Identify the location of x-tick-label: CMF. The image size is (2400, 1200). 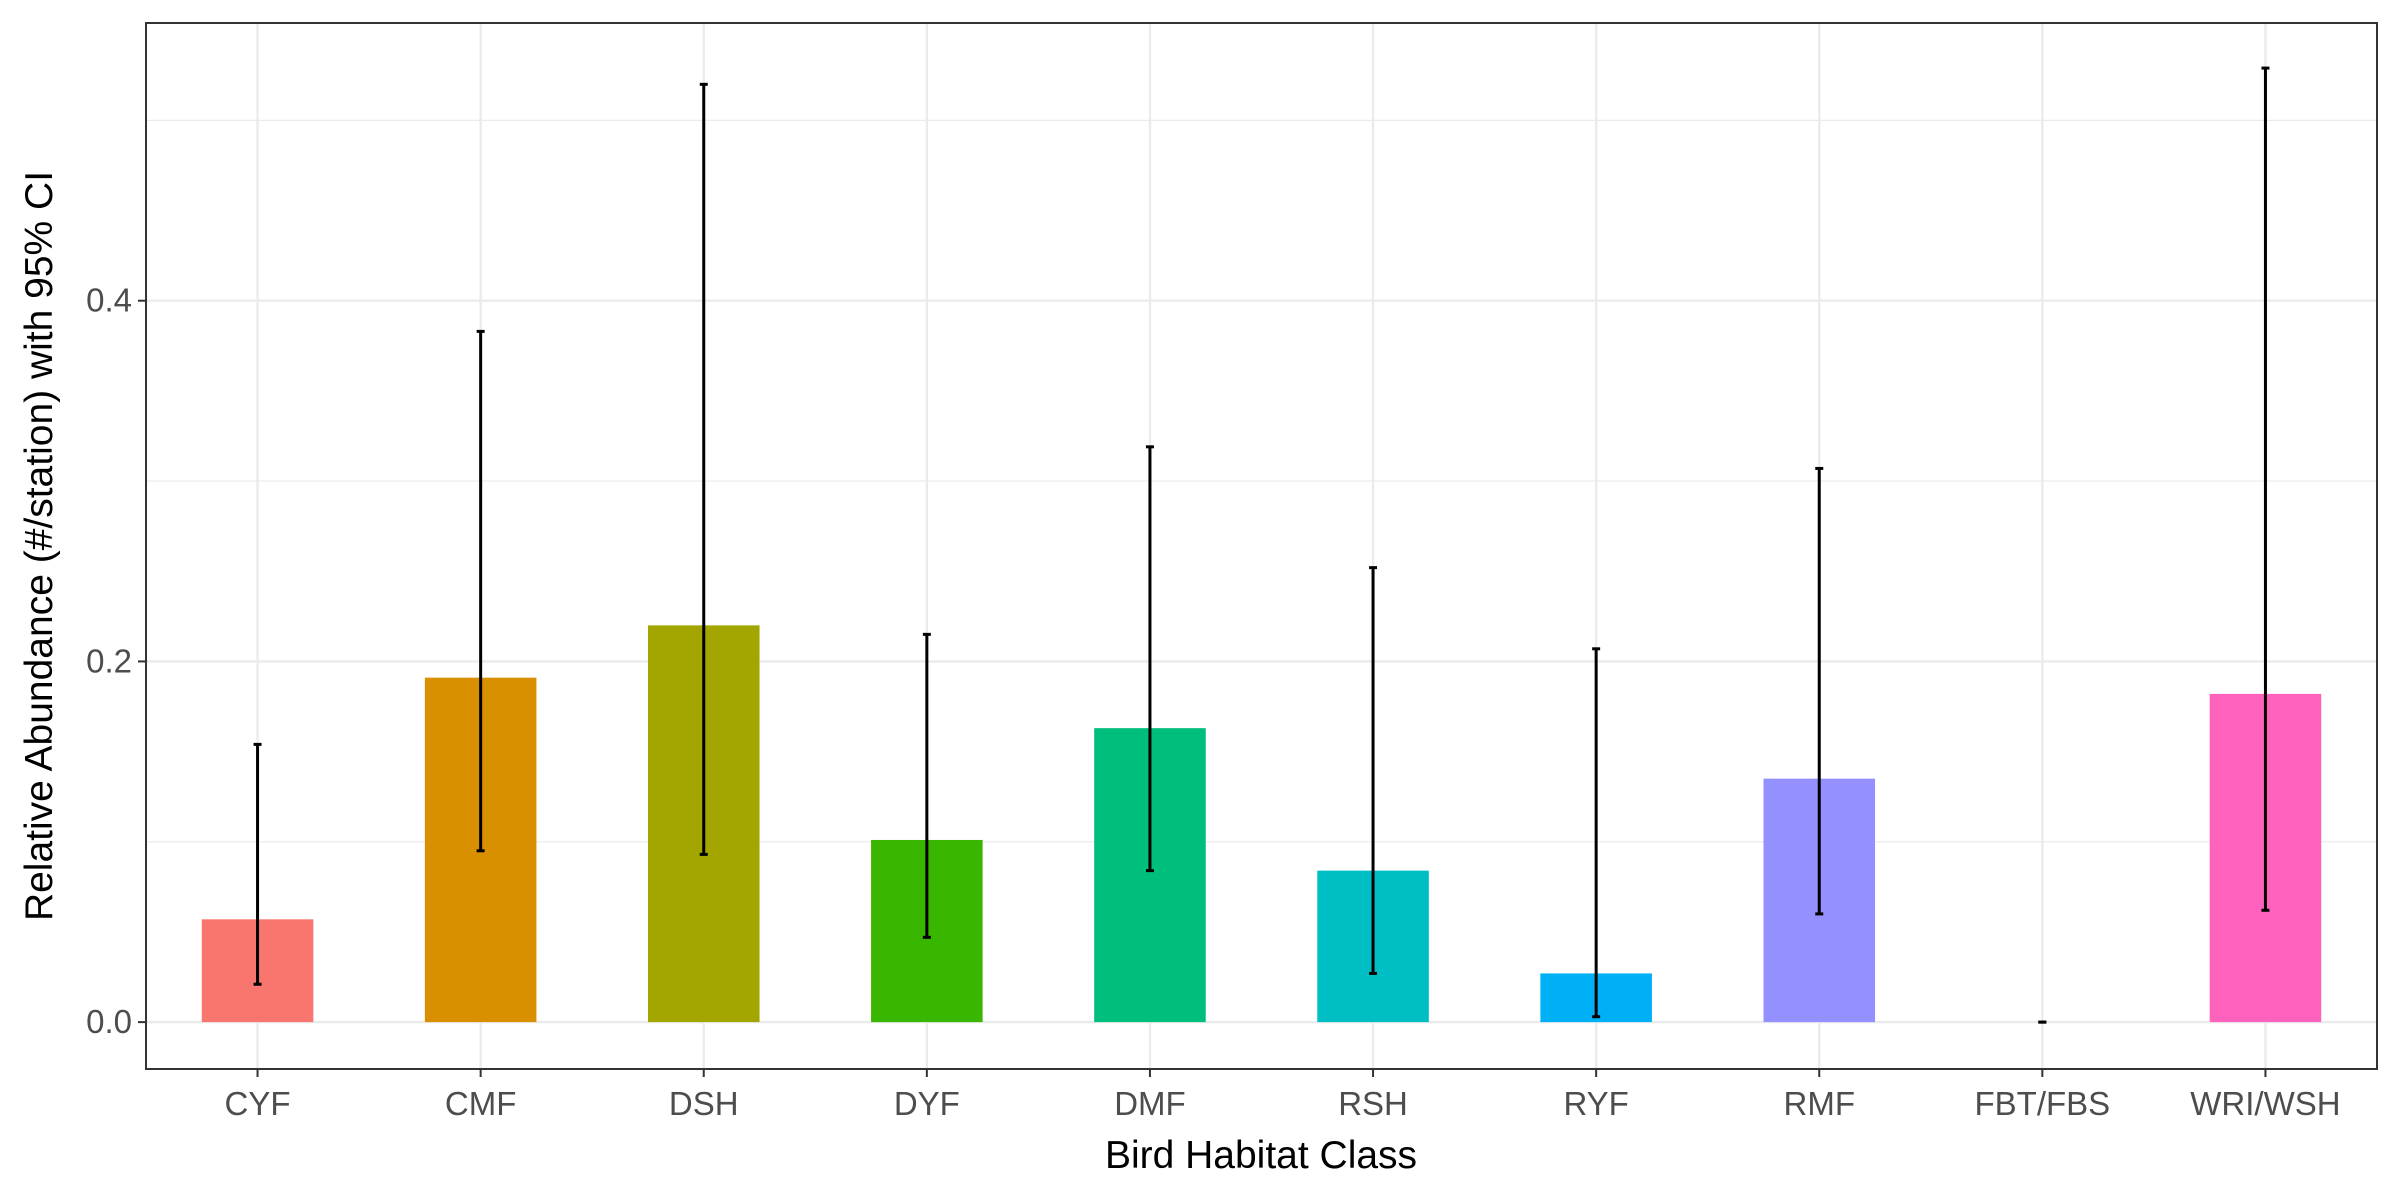
(480, 1103).